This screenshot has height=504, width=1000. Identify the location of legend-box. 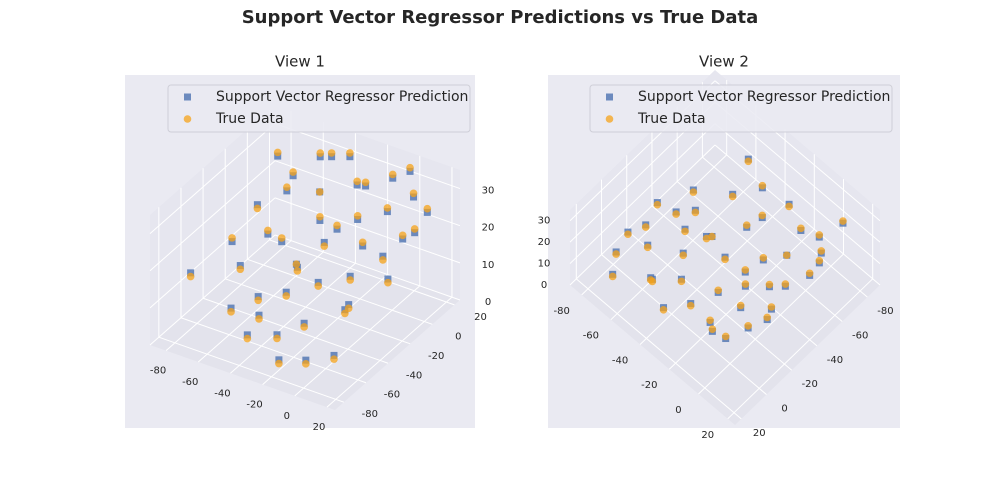
(319, 108).